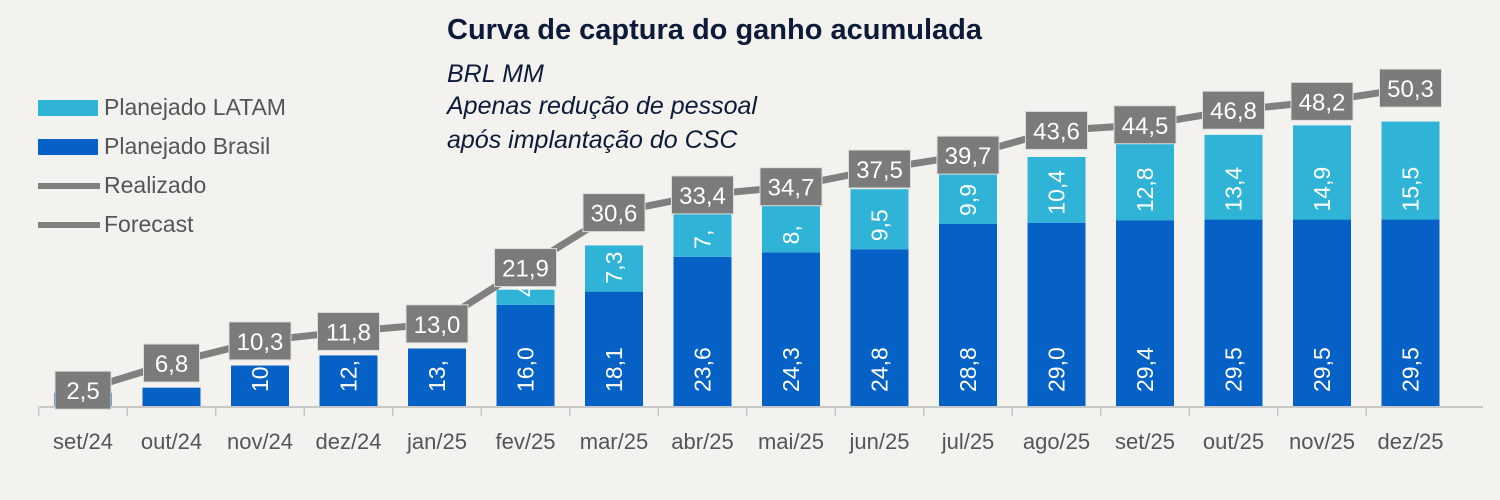 The height and width of the screenshot is (500, 1500). I want to click on x-tick-label: out/25, so click(1233, 441).